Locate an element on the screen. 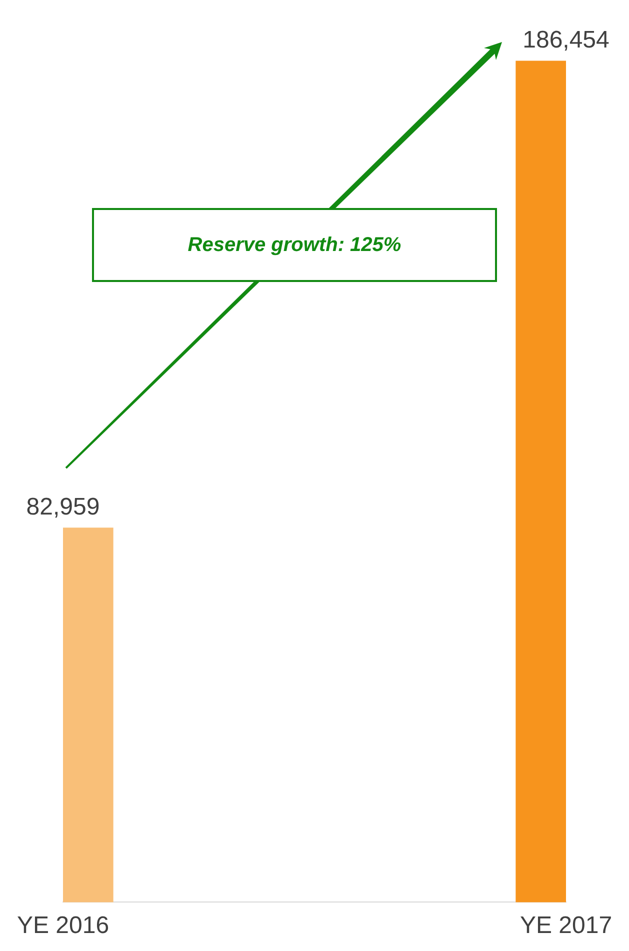 The height and width of the screenshot is (951, 629). data-label: 82,959 is located at coordinates (63, 507).